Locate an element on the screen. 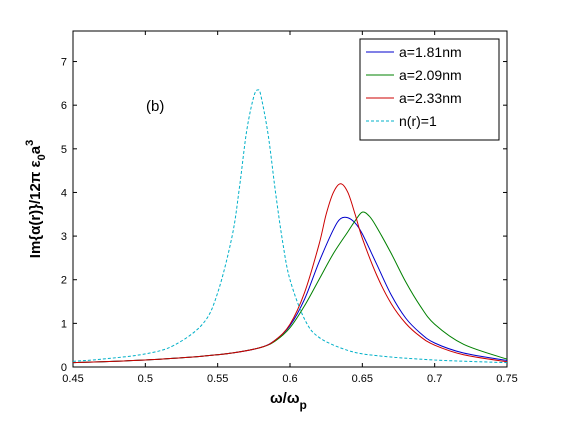 This screenshot has height=421, width=561. panel-annotation: (b) is located at coordinates (155, 106).